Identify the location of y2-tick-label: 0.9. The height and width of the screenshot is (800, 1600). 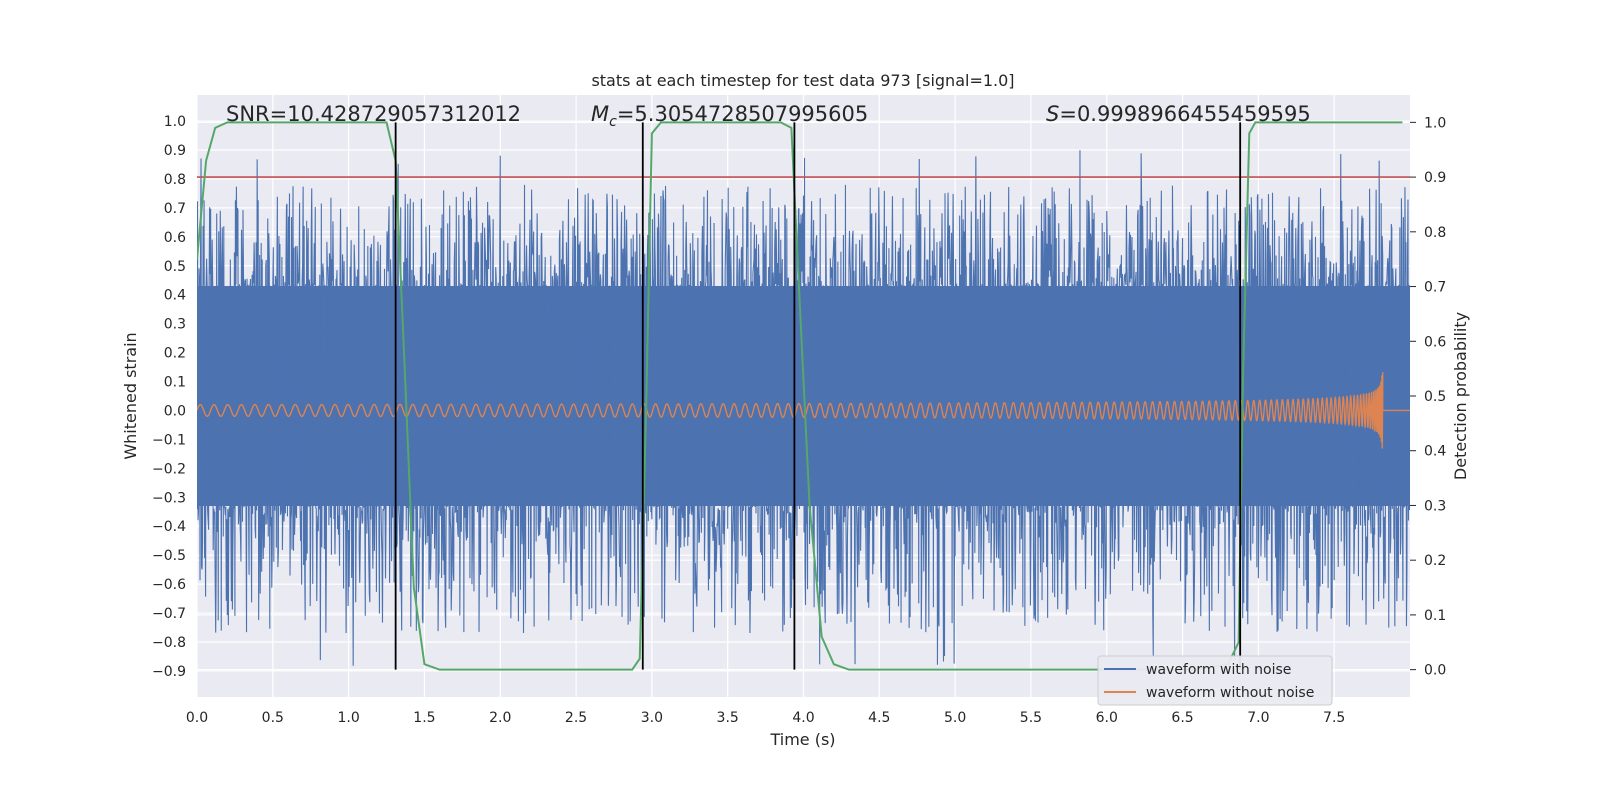
(1435, 178).